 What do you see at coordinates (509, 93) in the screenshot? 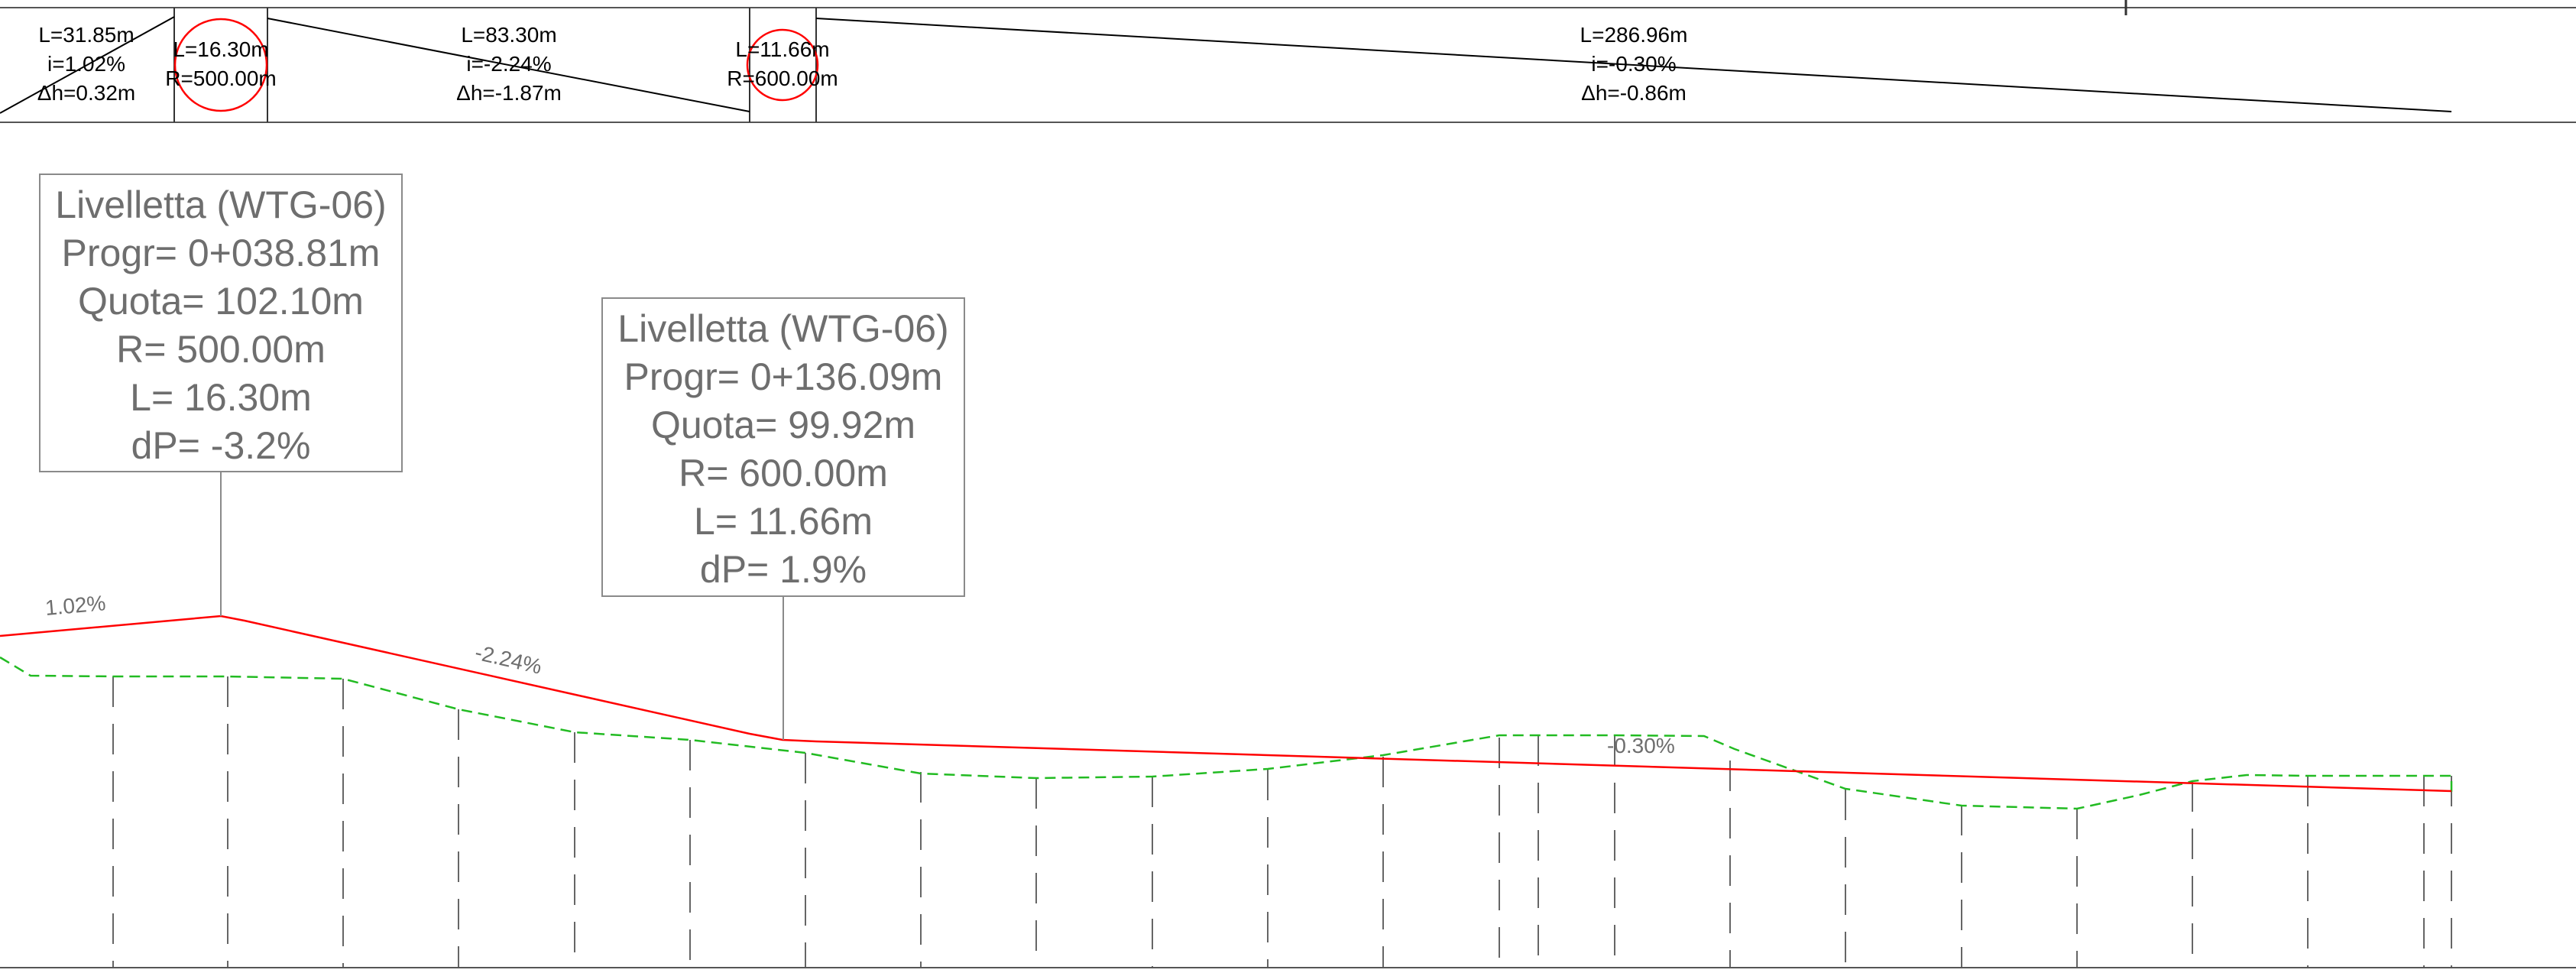
I see `segment-delta-h-label: Δh=-1.87m` at bounding box center [509, 93].